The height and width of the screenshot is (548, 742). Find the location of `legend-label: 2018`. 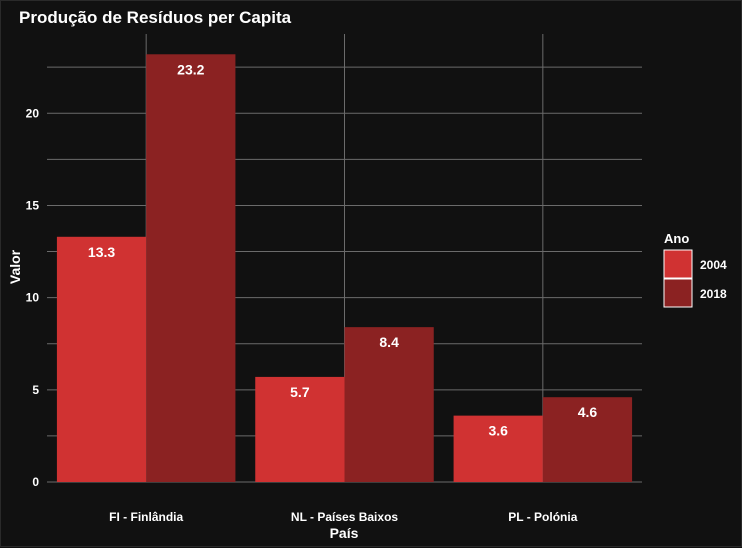

legend-label: 2018 is located at coordinates (713, 294).